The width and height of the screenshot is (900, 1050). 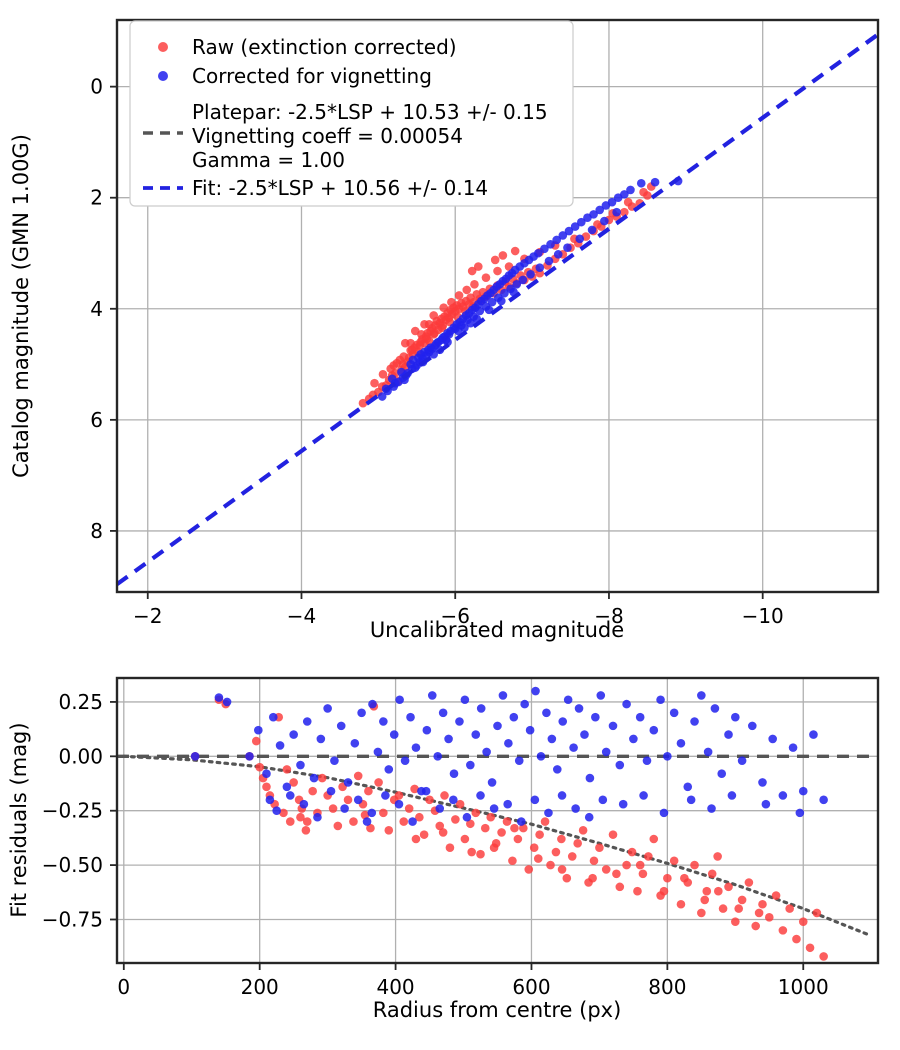 What do you see at coordinates (21, 306) in the screenshot?
I see `top-y-axis-title: Catalog magnitude (GMN 1.00G)` at bounding box center [21, 306].